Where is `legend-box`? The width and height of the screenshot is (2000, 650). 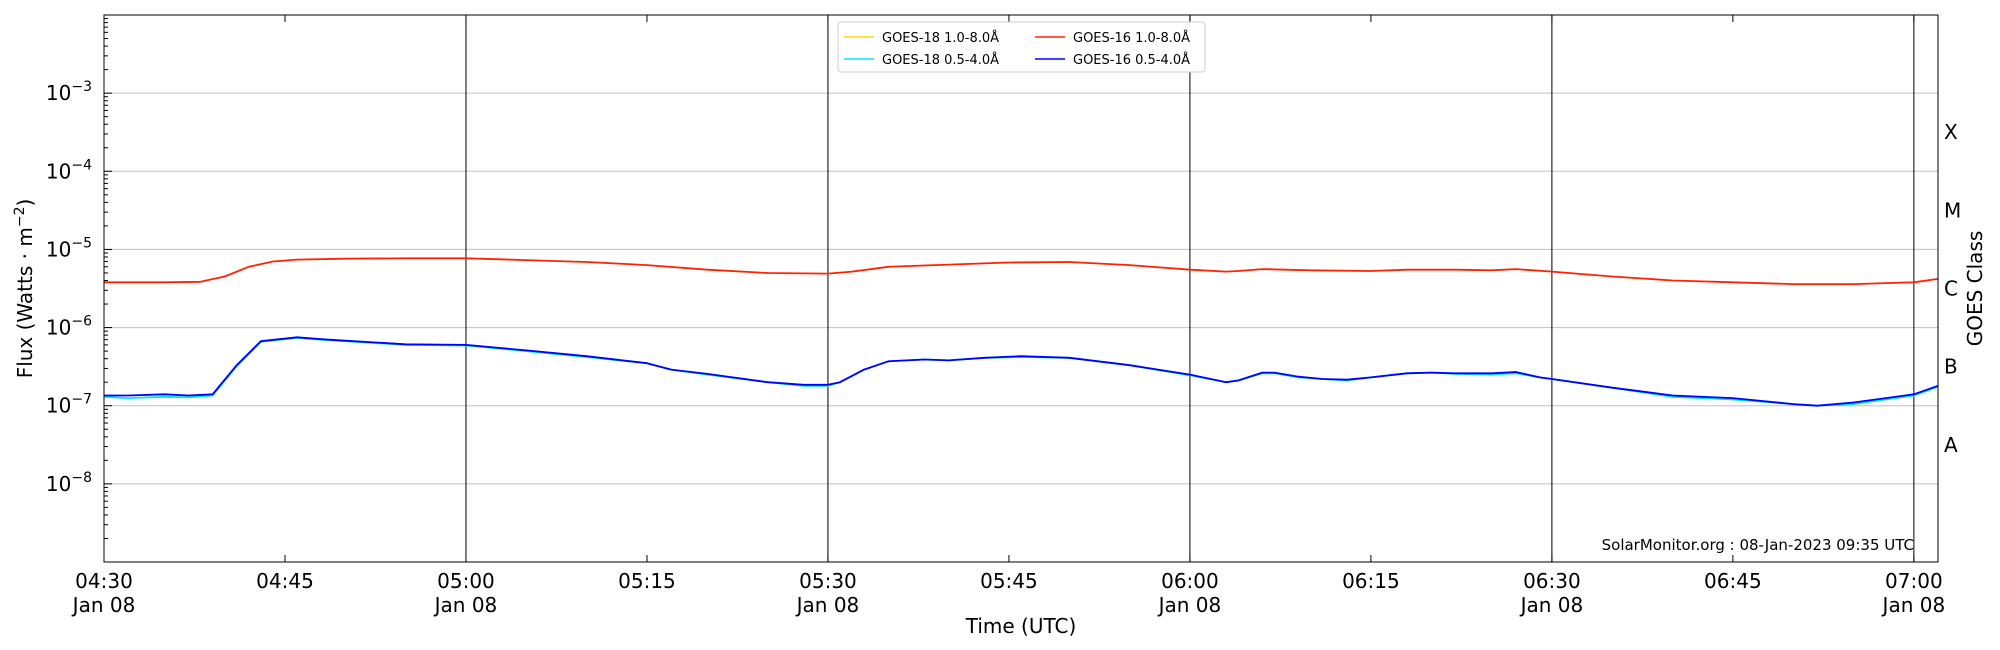 legend-box is located at coordinates (1021, 47).